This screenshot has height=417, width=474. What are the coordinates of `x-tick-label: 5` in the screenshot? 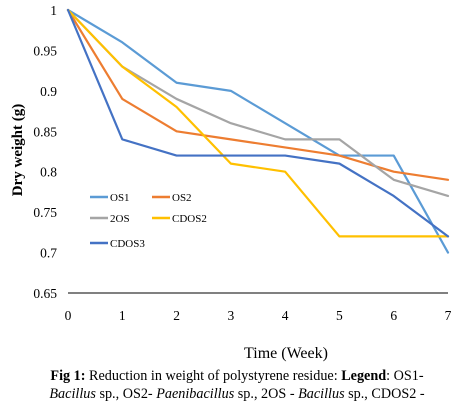 It's located at (339, 315).